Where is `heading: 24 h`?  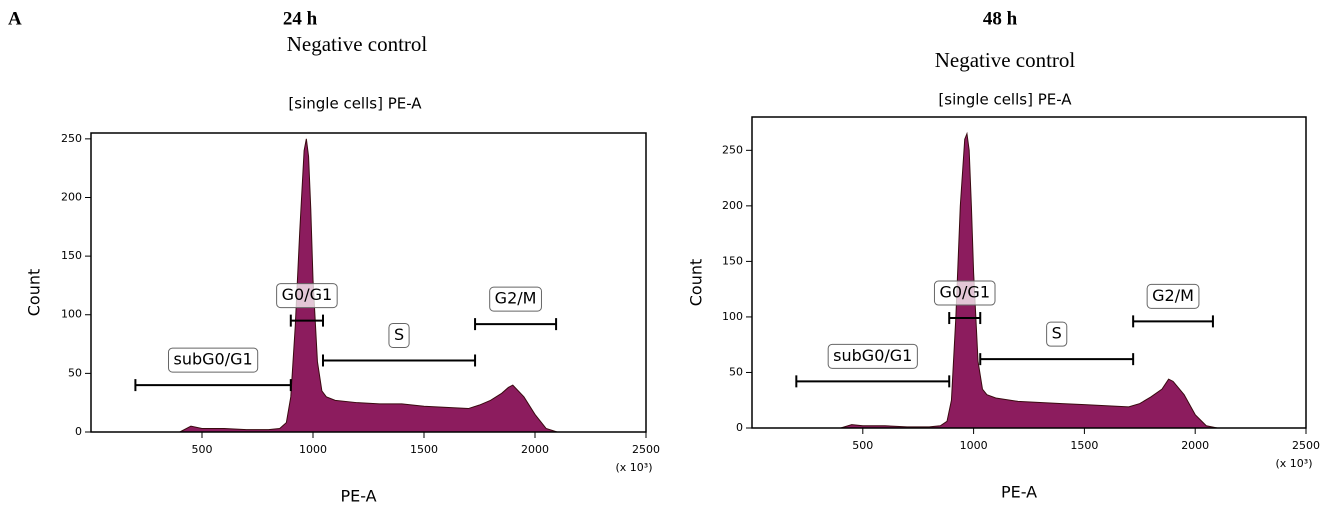
heading: 24 h is located at coordinates (300, 18).